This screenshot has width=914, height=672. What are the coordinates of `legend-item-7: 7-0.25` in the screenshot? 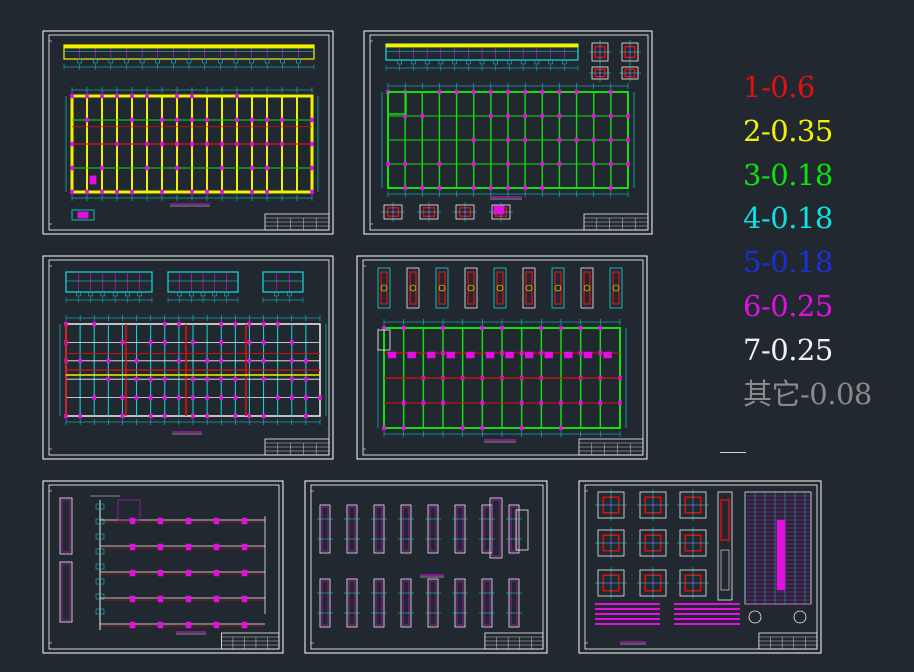 It's located at (788, 349).